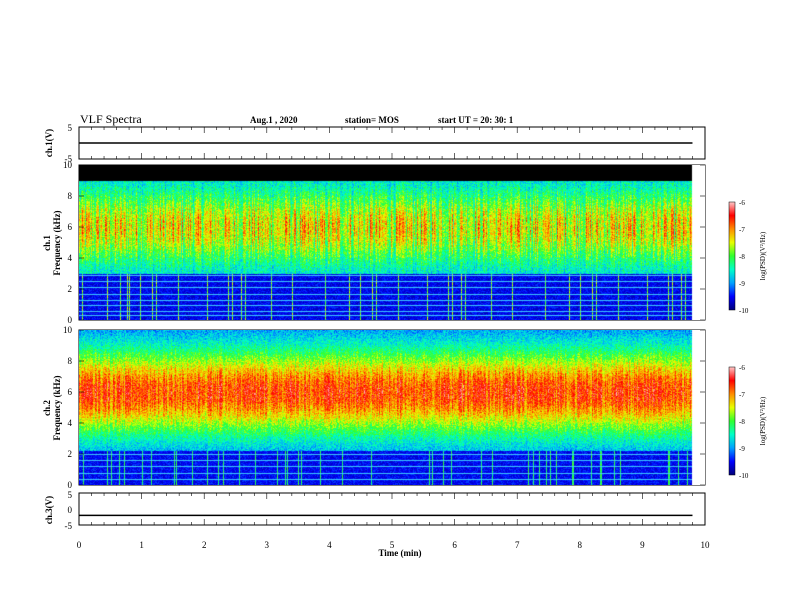 This screenshot has height=612, width=792. Describe the element at coordinates (517, 545) in the screenshot. I see `x-tick-label: 7` at that location.